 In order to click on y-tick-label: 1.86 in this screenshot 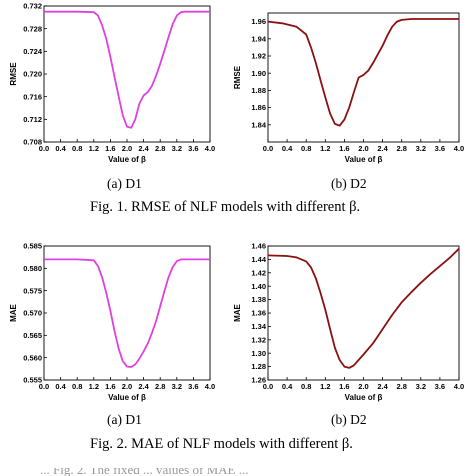, I will do `click(258, 107)`.